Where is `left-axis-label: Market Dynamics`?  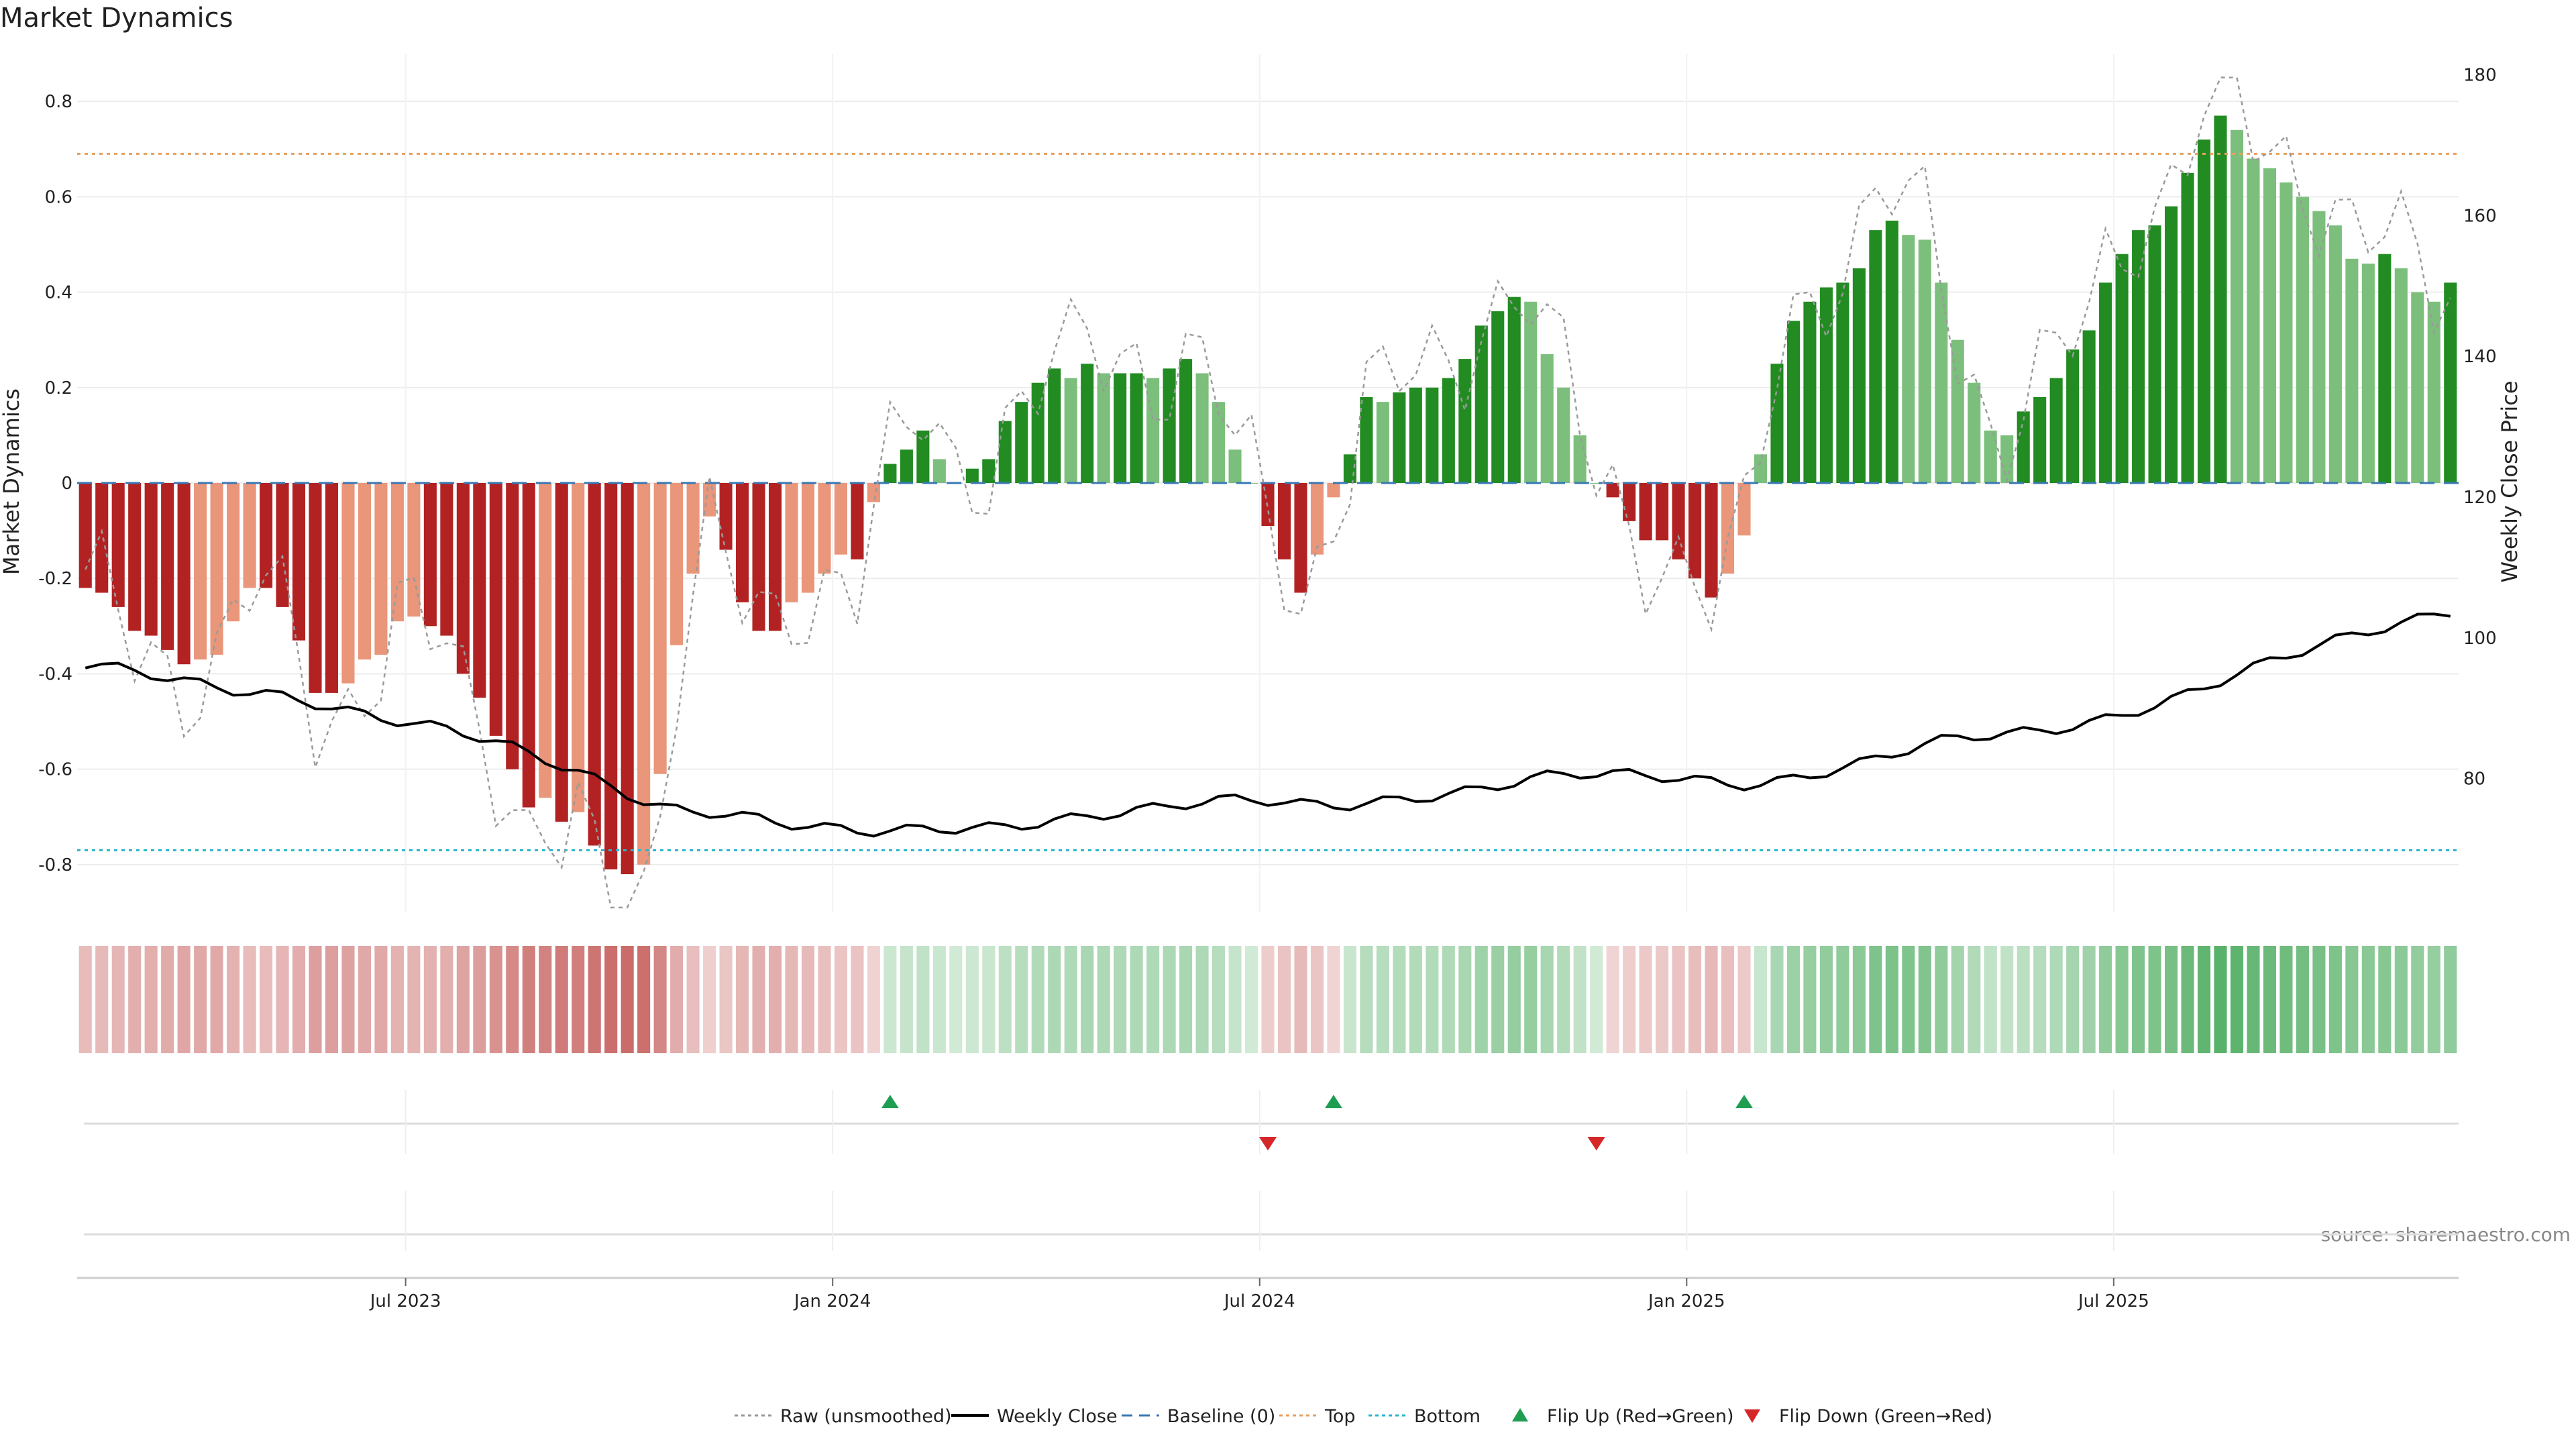 left-axis-label: Market Dynamics is located at coordinates (12, 481).